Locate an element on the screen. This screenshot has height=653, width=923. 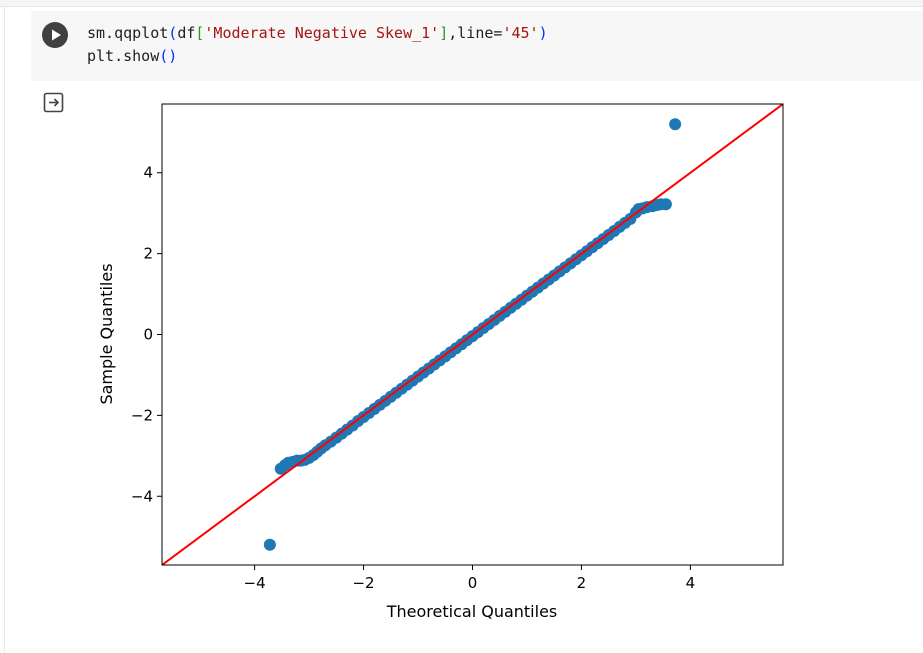
code-token: df is located at coordinates (186, 33).